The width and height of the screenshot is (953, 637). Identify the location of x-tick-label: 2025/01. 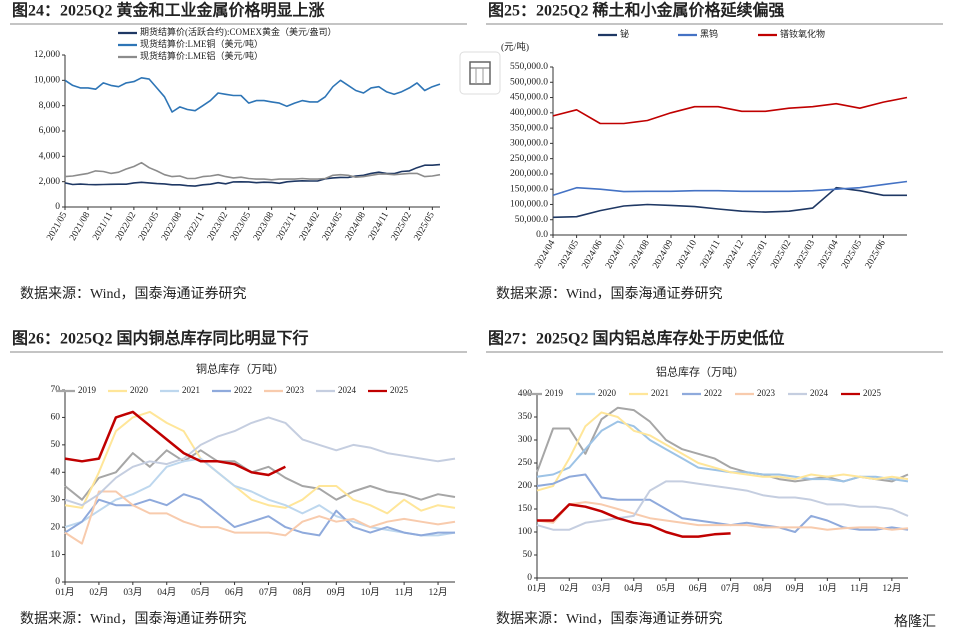
(758, 254).